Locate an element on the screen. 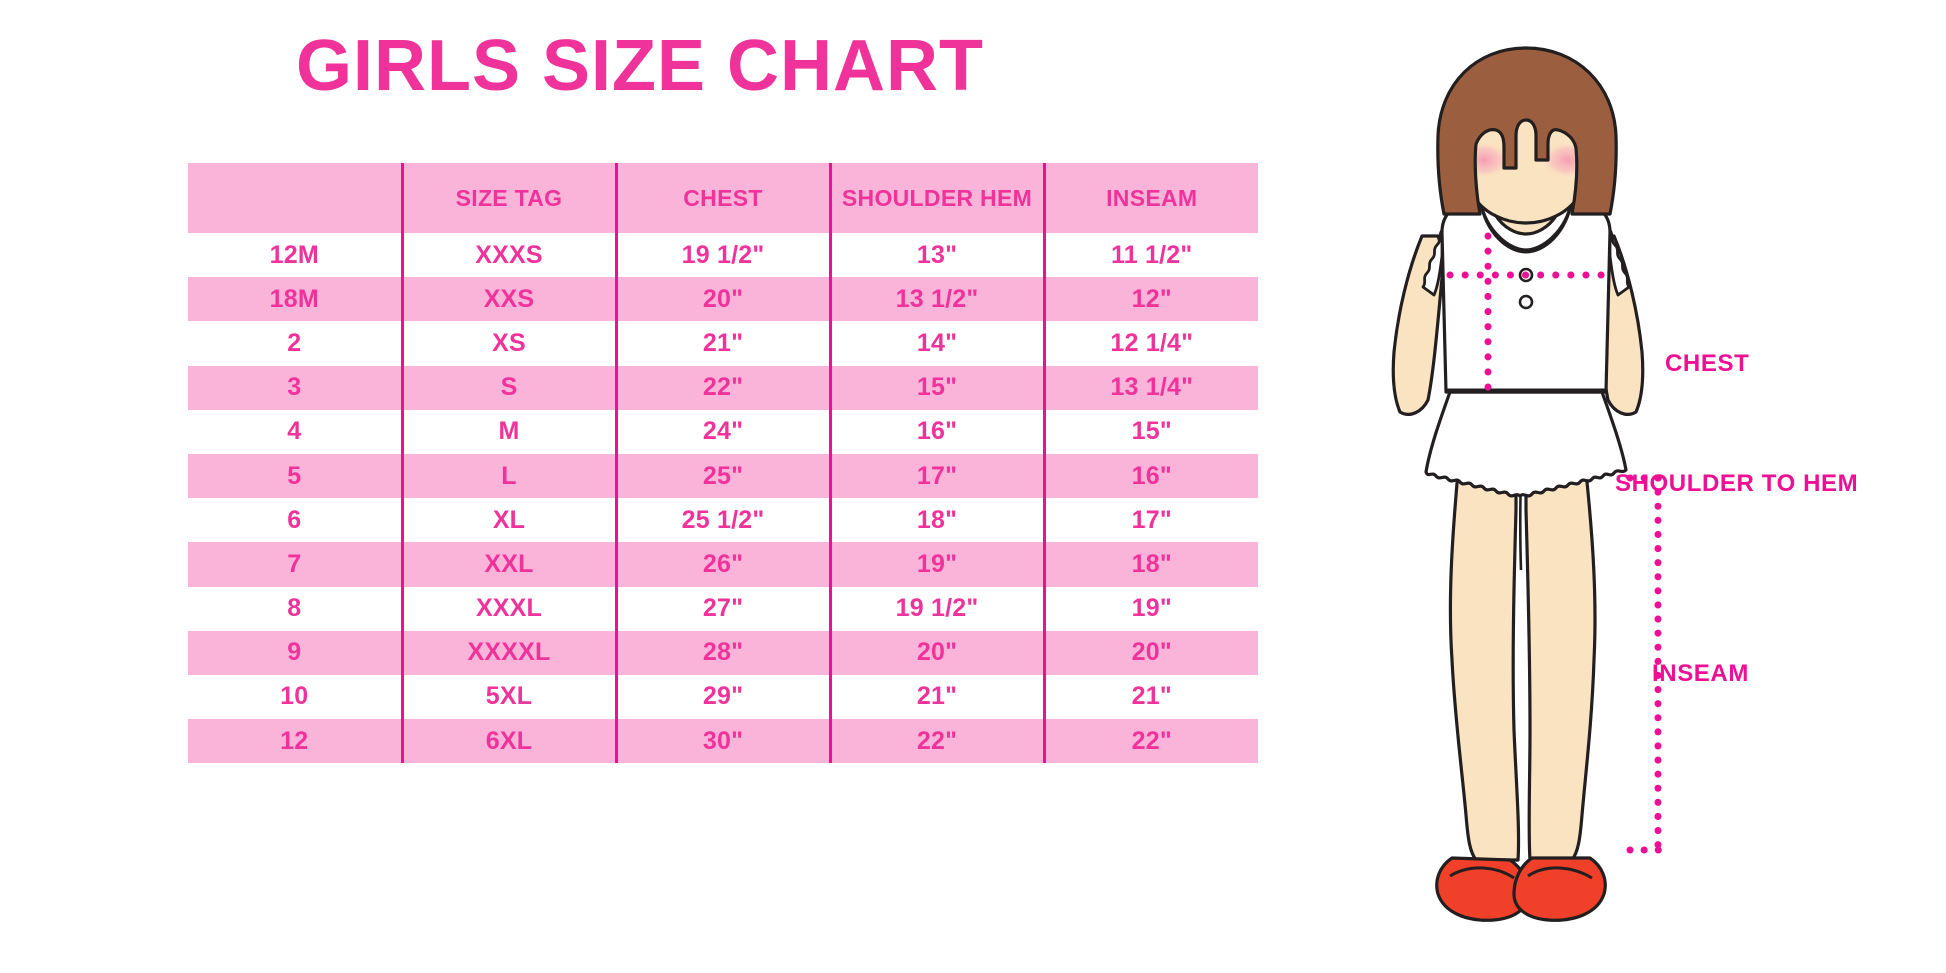 The width and height of the screenshot is (1946, 973). cell-inseam: 15" is located at coordinates (1150, 431).